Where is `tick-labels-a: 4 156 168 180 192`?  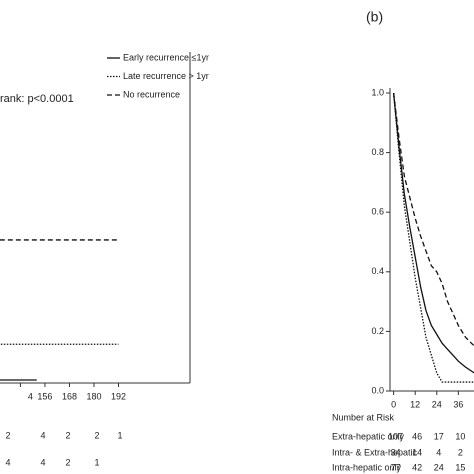 tick-labels-a: 4 156 168 180 192 is located at coordinates (77, 396).